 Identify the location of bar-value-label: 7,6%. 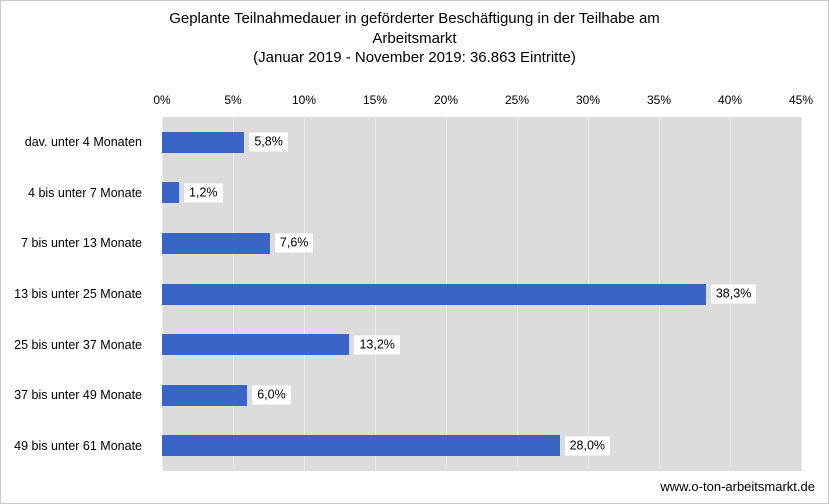
(294, 243).